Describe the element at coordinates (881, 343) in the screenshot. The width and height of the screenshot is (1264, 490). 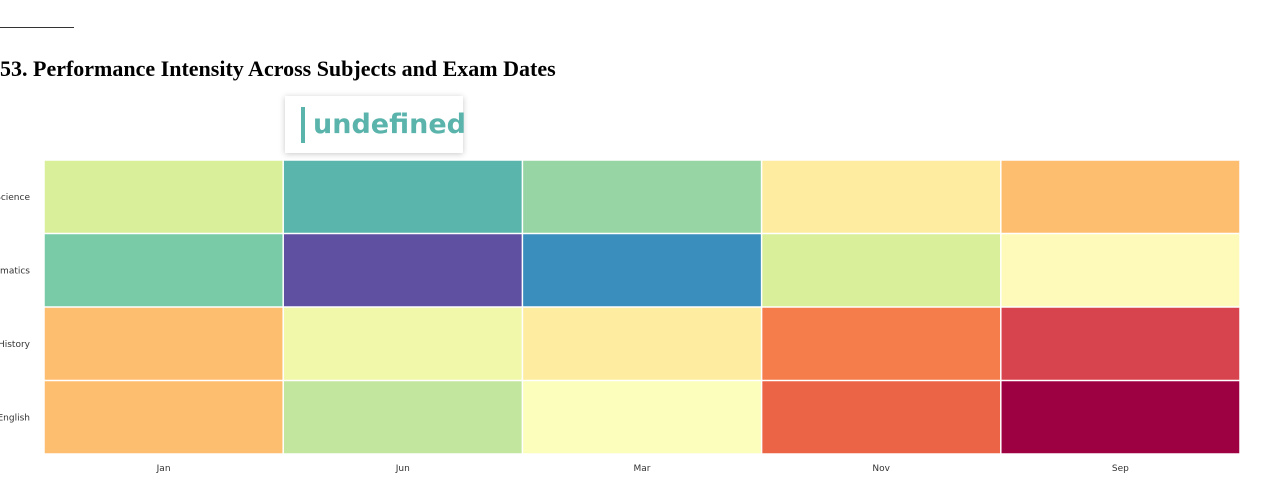
I see `heatmap-cell-history-nov` at that location.